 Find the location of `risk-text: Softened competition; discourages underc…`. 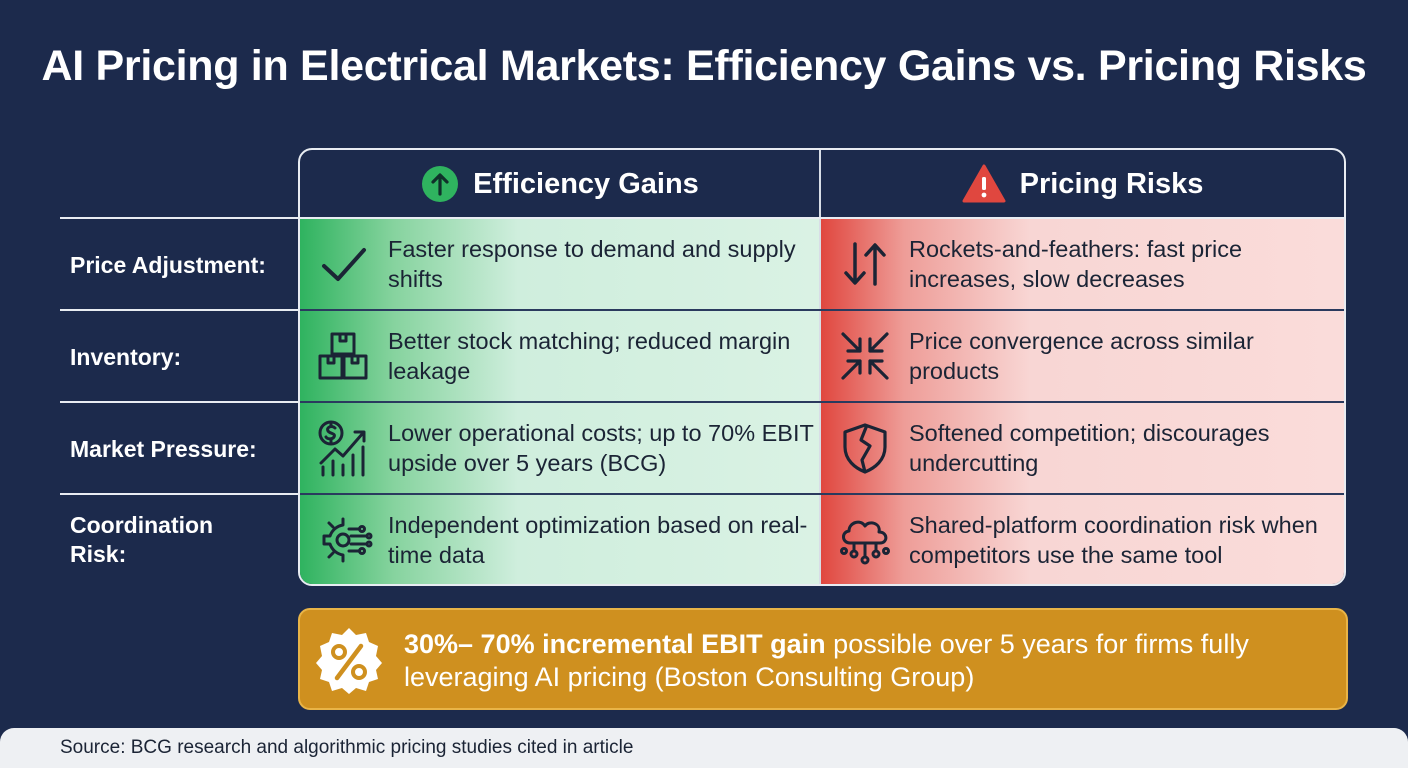

risk-text: Softened competition; discourages underc… is located at coordinates (1089, 448).